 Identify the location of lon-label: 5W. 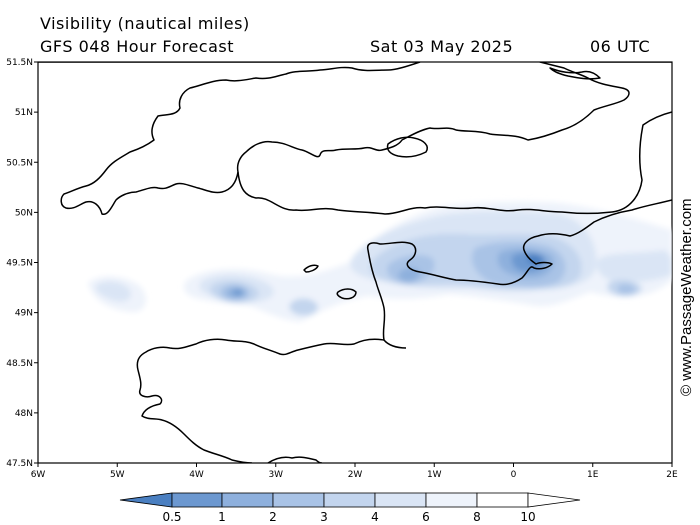
(117, 475).